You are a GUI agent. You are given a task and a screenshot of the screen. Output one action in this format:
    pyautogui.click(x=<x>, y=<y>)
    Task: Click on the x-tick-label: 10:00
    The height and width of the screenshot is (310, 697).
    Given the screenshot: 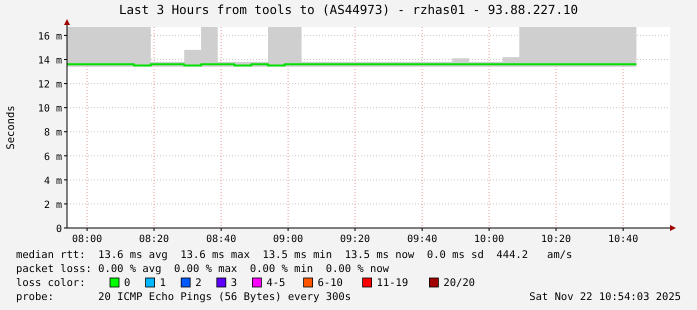 What is the action you would take?
    pyautogui.click(x=489, y=239)
    